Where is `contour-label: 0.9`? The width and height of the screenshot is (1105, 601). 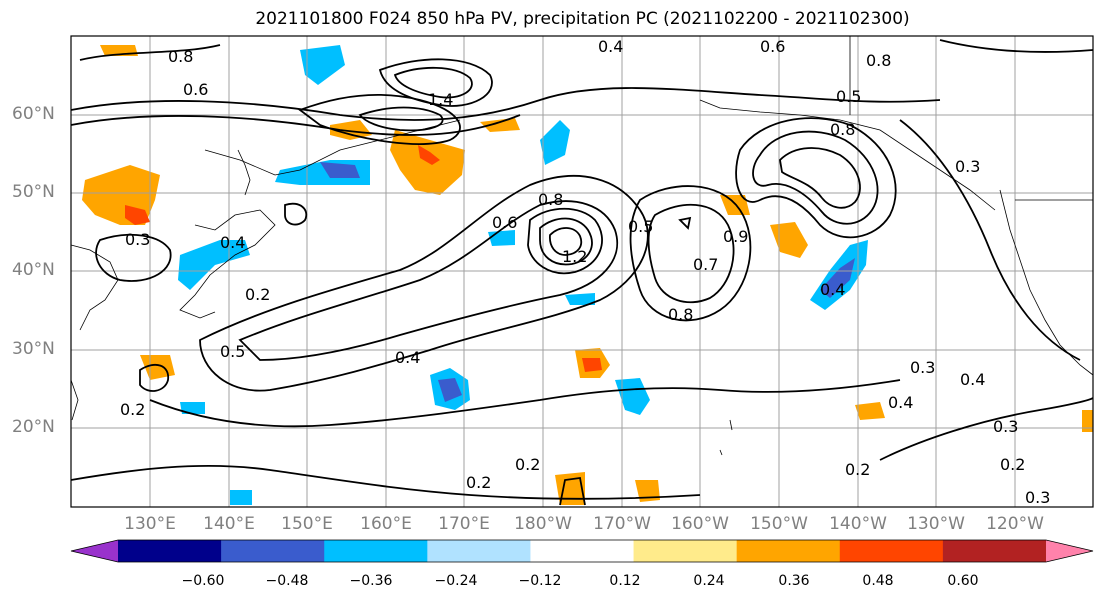 contour-label: 0.9 is located at coordinates (735, 236).